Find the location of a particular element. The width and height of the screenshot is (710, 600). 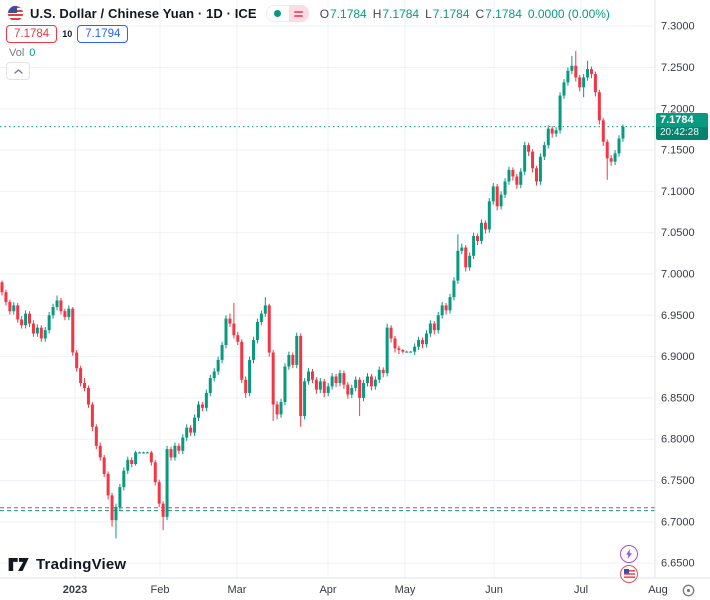

ask-button: 7.1794 is located at coordinates (103, 34).